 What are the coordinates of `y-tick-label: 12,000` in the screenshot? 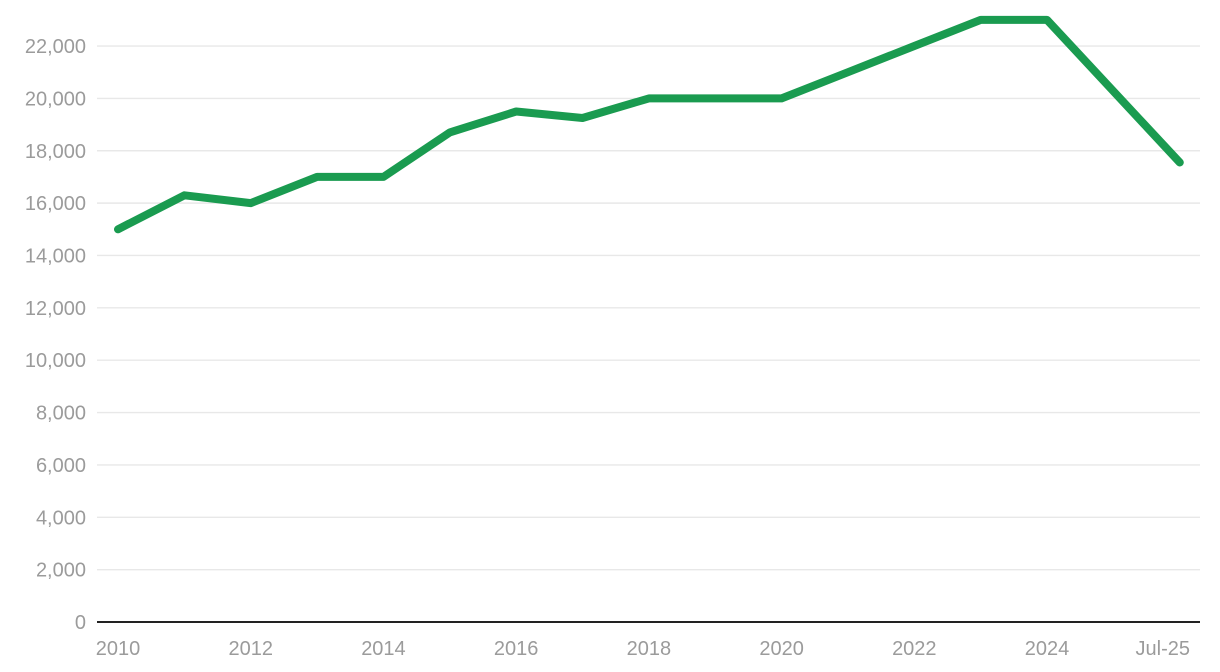 It's located at (55, 309).